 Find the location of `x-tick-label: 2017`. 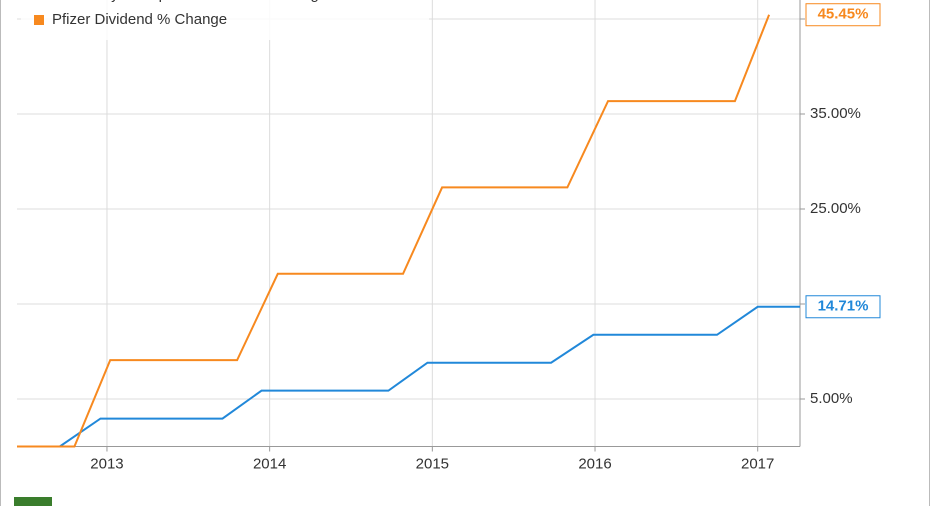

x-tick-label: 2017 is located at coordinates (757, 463).